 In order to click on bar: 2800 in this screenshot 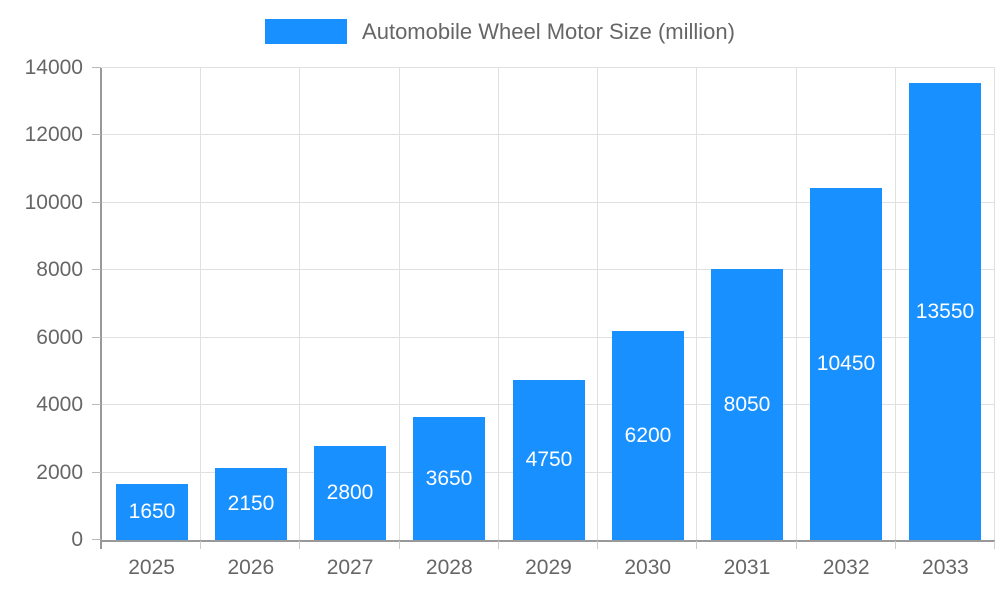, I will do `click(350, 493)`.